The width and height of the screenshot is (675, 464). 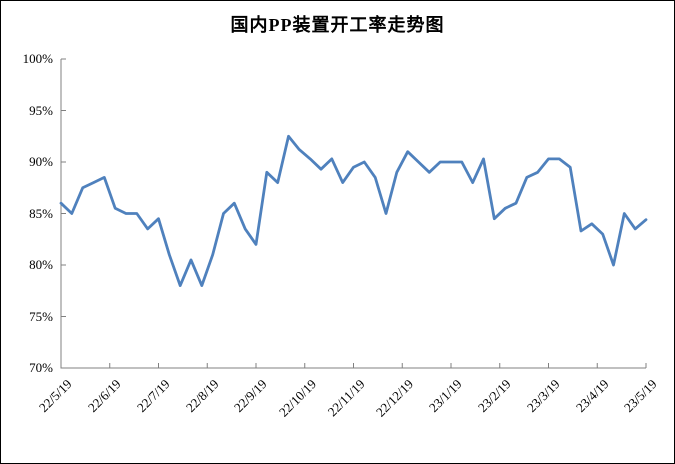 I want to click on y-axis-label: 75%, so click(x=41, y=316).